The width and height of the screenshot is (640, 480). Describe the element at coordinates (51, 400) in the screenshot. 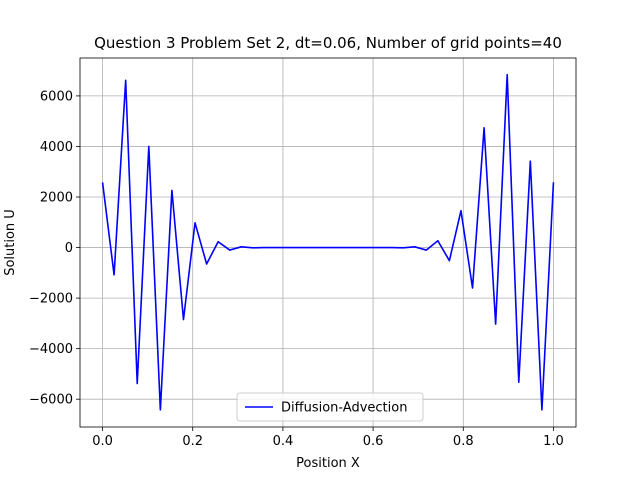

I see `y-tick-label: −6000` at that location.